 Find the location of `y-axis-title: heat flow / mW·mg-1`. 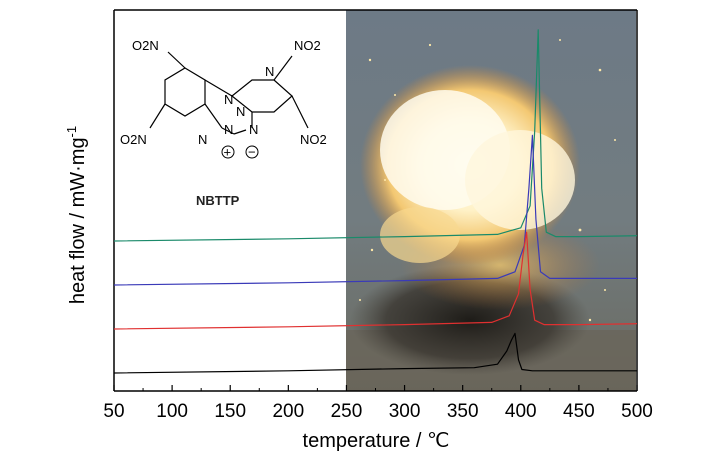

y-axis-title: heat flow / mW·mg-1 is located at coordinates (76, 215).